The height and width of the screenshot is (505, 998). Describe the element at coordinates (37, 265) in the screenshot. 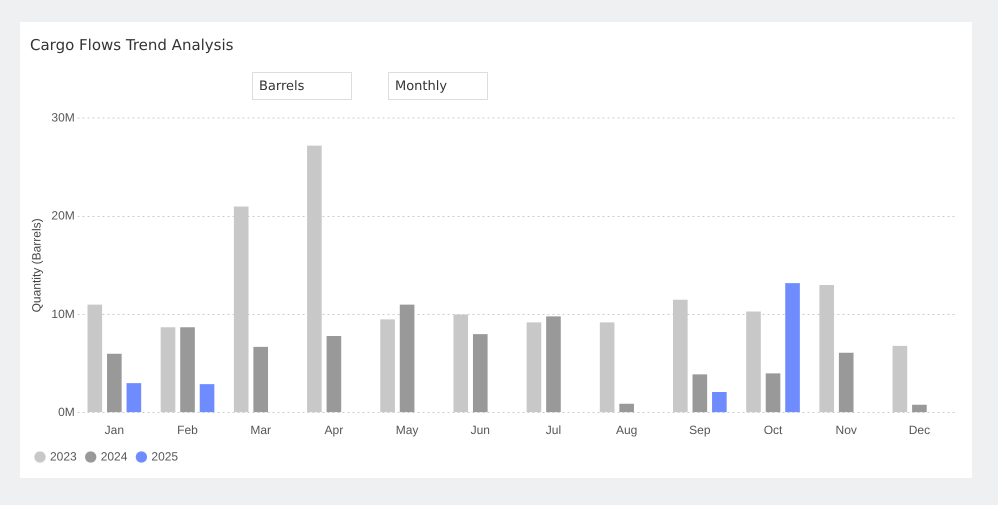

I see `y-axis-title: Quantity (Barrels)` at that location.